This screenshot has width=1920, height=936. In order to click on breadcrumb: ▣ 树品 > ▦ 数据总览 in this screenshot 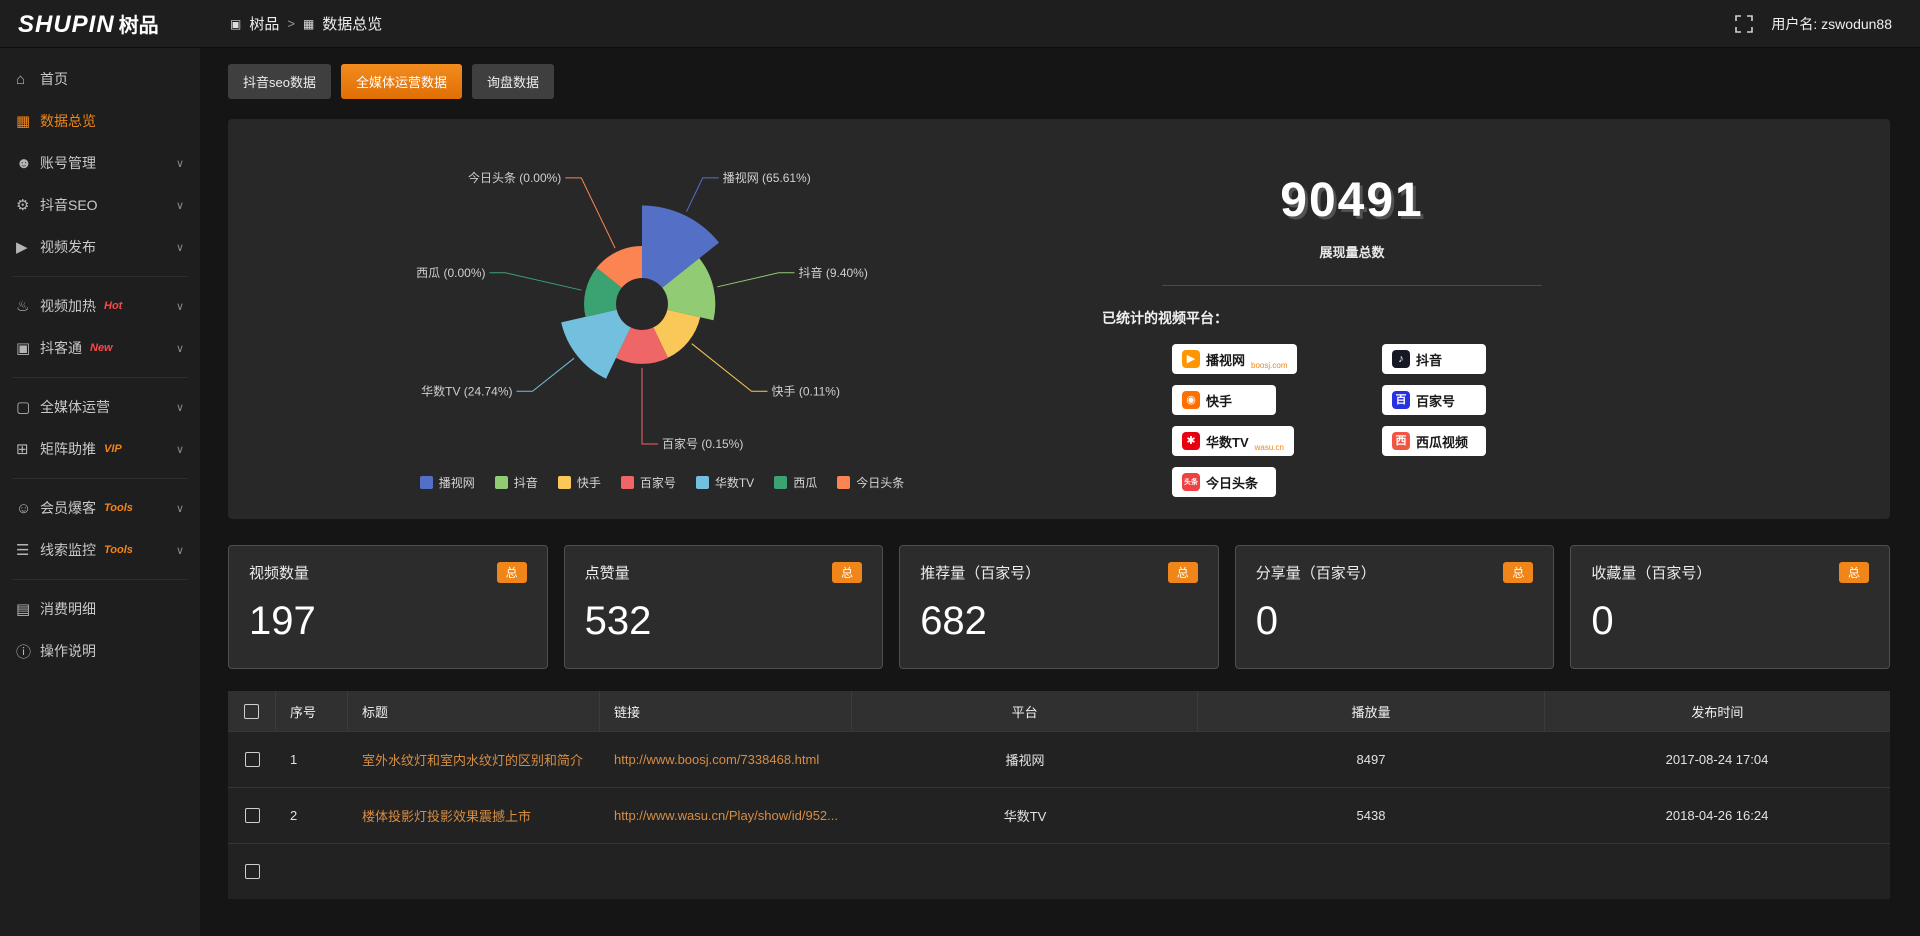, I will do `click(306, 23)`.